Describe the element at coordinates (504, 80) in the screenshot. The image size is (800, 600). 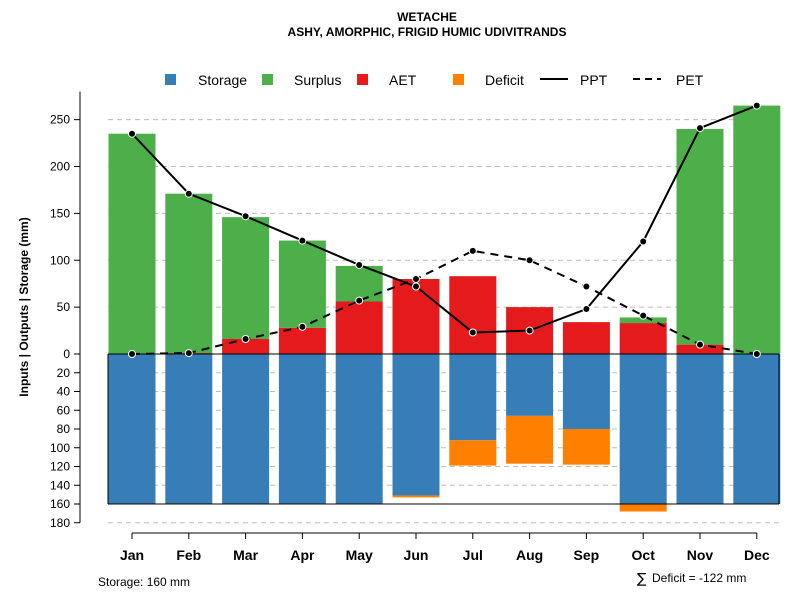
I see `legend-deficit-label: Deficit` at that location.